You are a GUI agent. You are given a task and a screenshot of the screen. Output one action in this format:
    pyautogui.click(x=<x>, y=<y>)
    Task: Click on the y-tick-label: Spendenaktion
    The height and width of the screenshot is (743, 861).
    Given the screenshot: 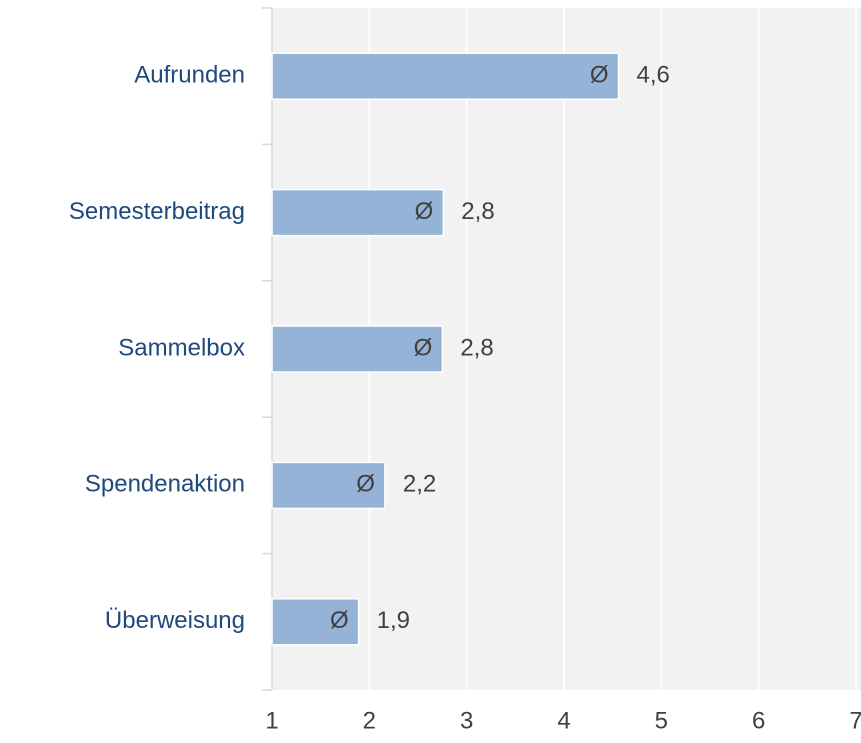 What is the action you would take?
    pyautogui.click(x=165, y=484)
    